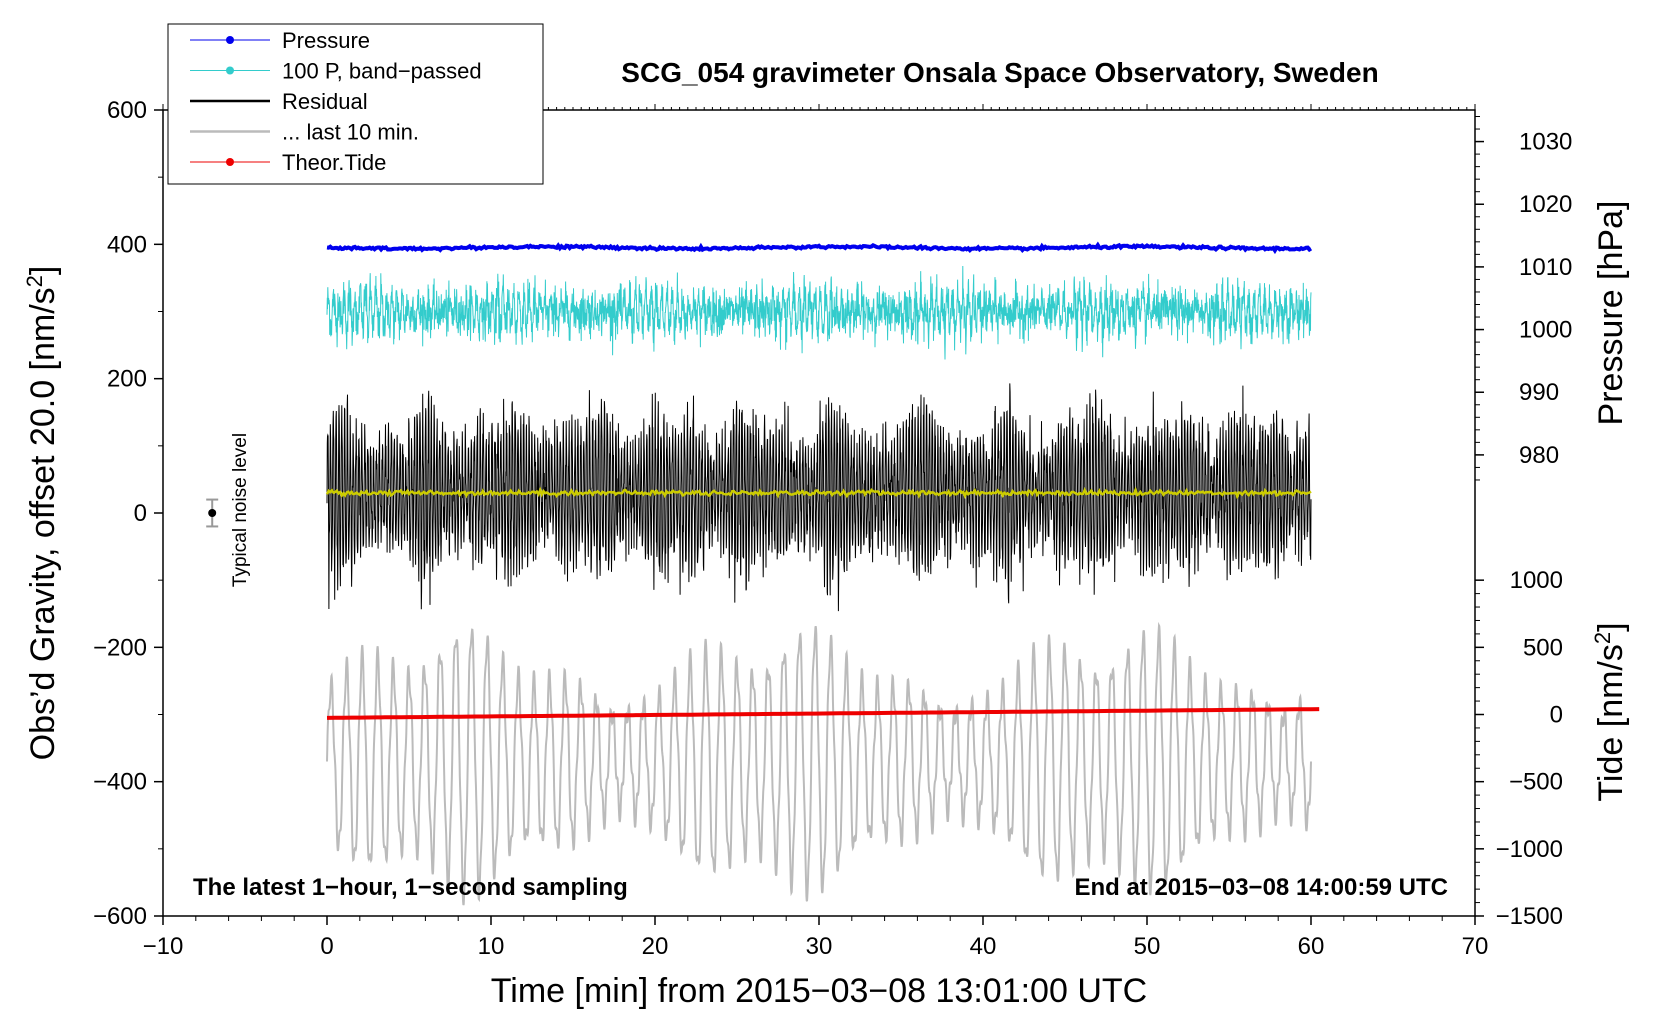 The height and width of the screenshot is (1020, 1660). I want to click on y-tick-label: 200, so click(127, 379).